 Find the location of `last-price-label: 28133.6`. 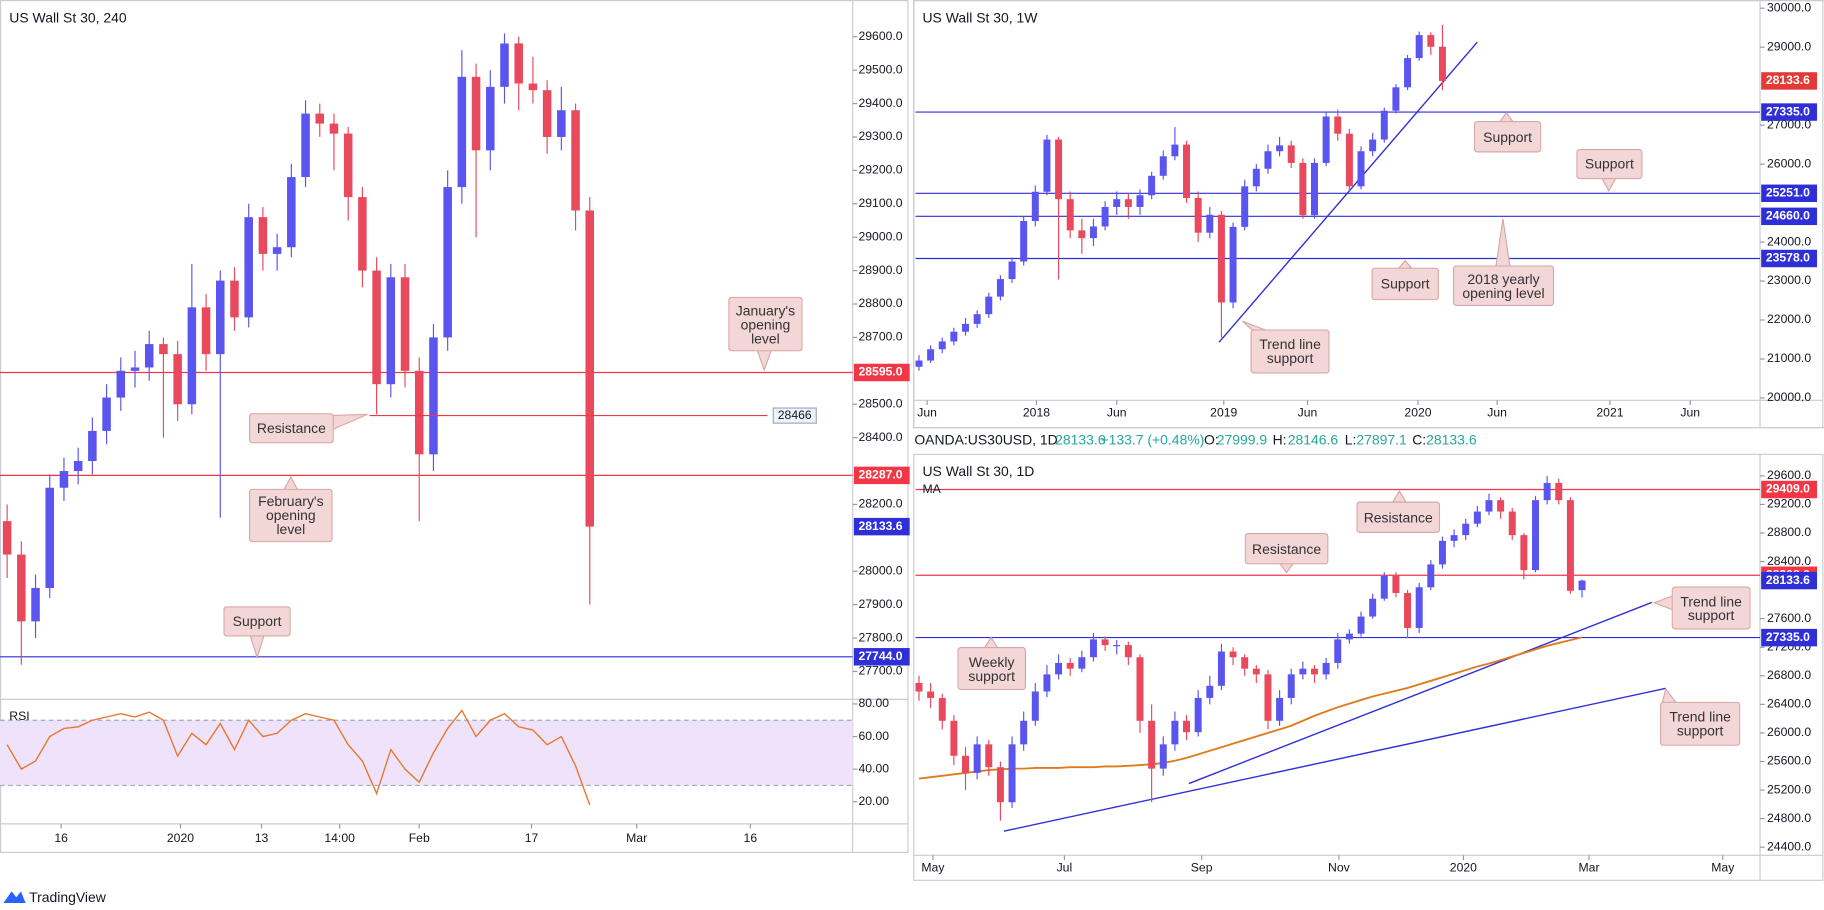

last-price-label: 28133.6 is located at coordinates (1788, 580).